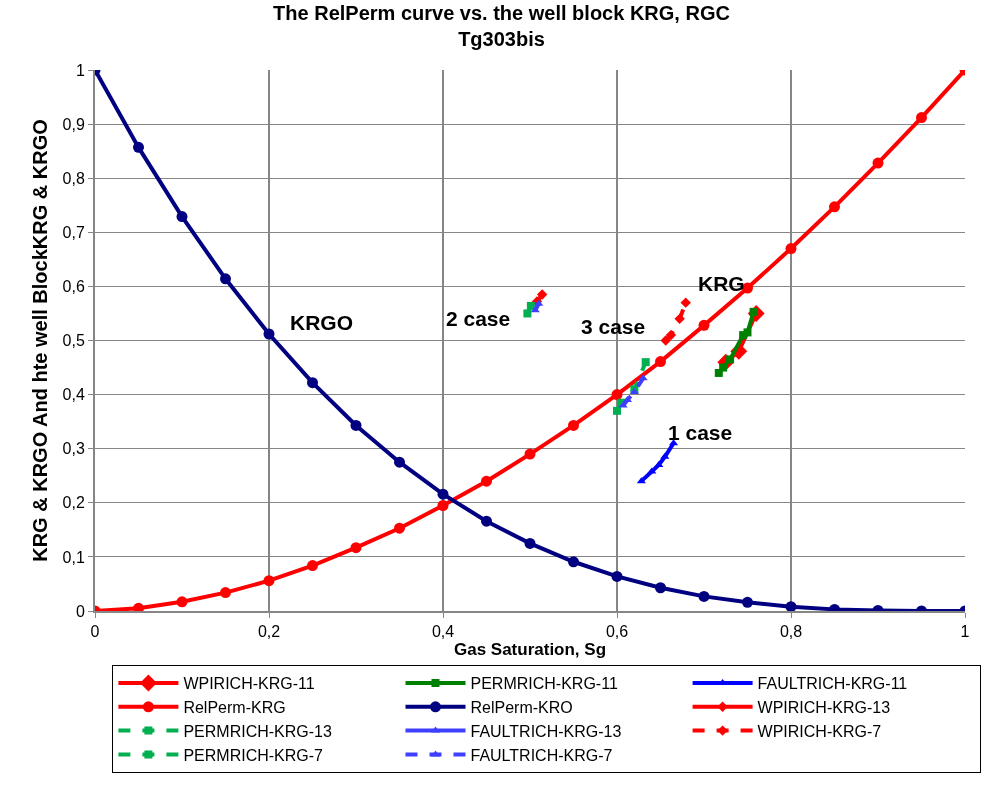 This screenshot has height=785, width=1003. I want to click on x-tick-label: 0,6, so click(617, 632).